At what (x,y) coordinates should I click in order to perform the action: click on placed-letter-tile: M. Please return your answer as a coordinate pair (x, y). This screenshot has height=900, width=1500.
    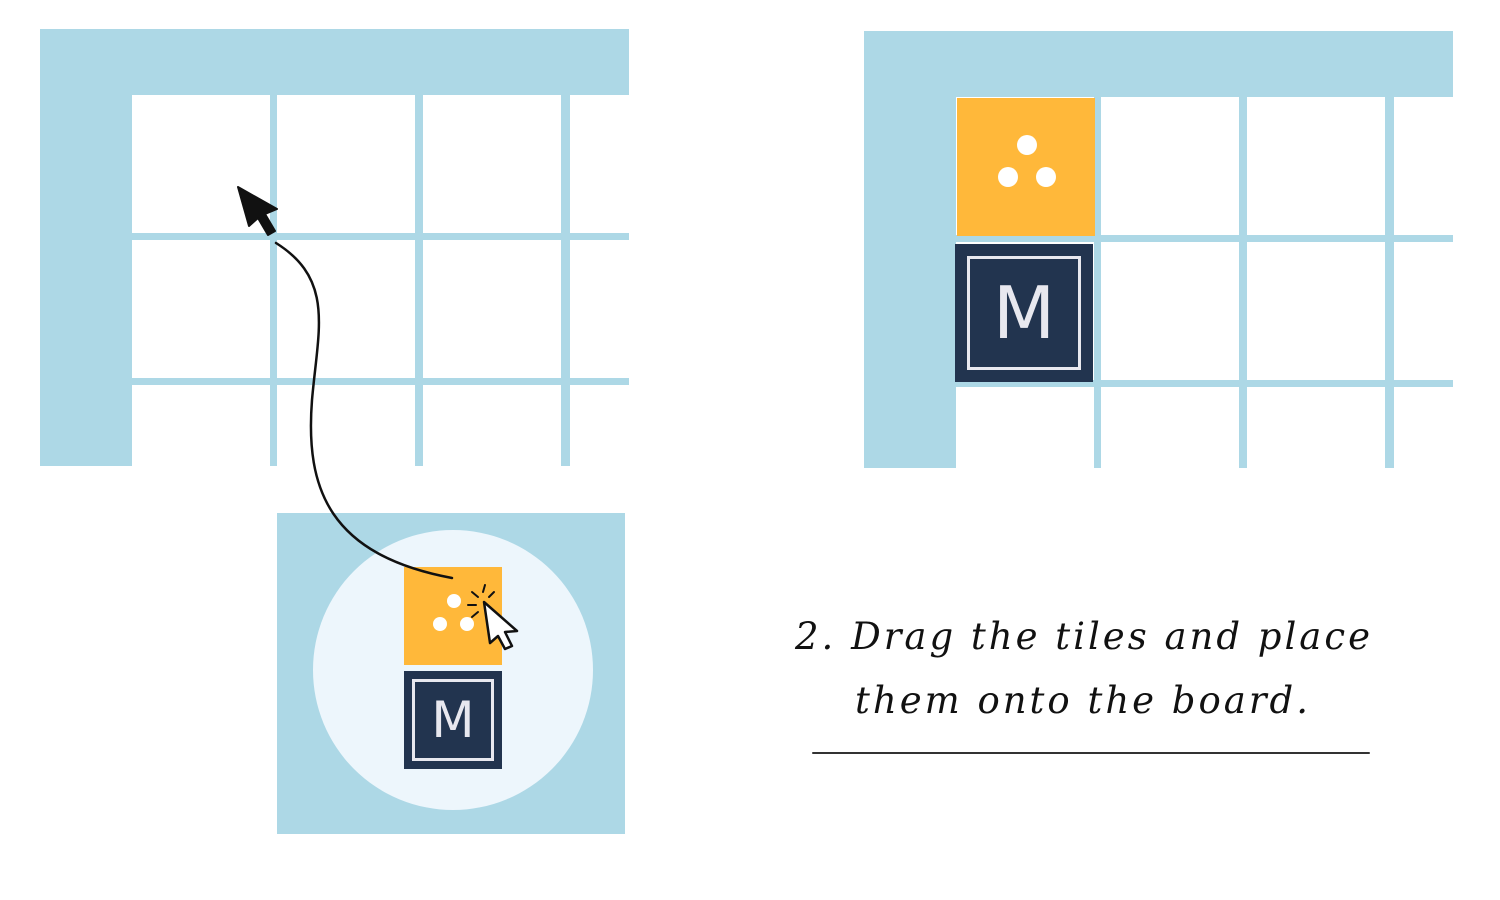
    Looking at the image, I should click on (1024, 313).